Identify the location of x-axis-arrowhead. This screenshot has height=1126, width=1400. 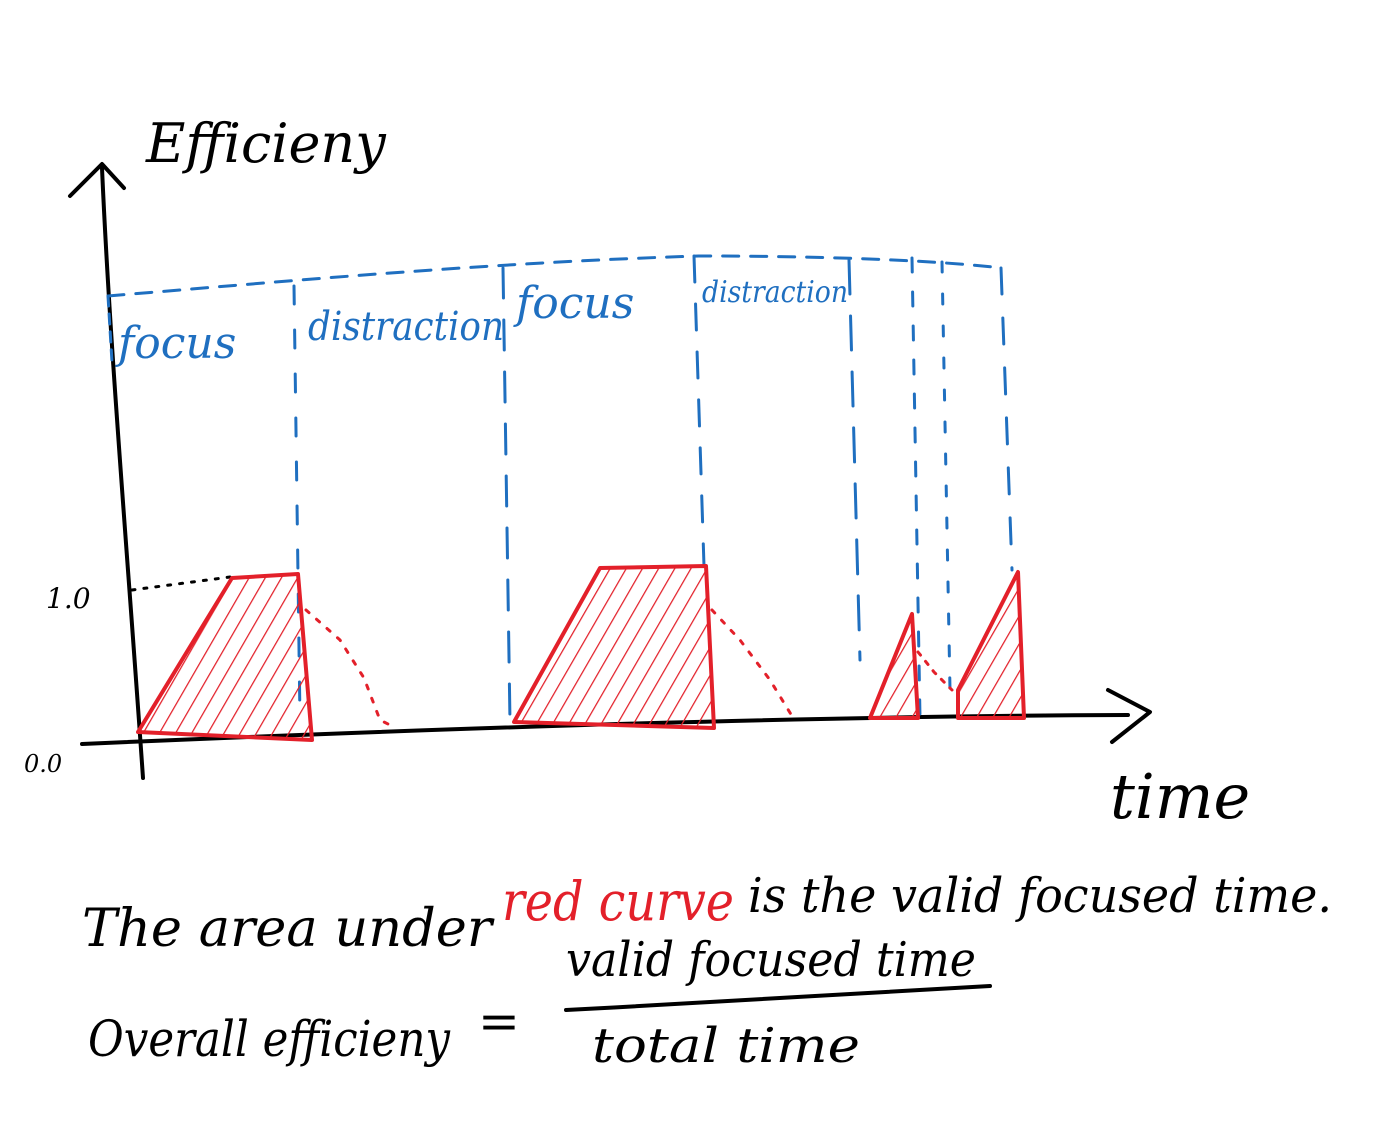
(1129, 716).